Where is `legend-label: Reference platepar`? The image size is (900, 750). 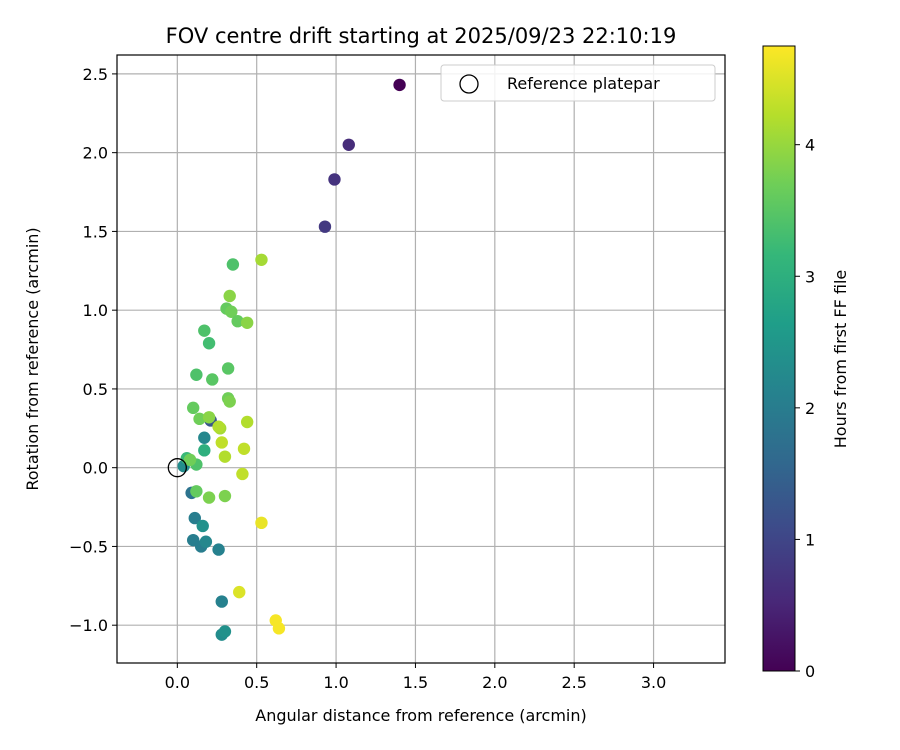
legend-label: Reference platepar is located at coordinates (583, 83).